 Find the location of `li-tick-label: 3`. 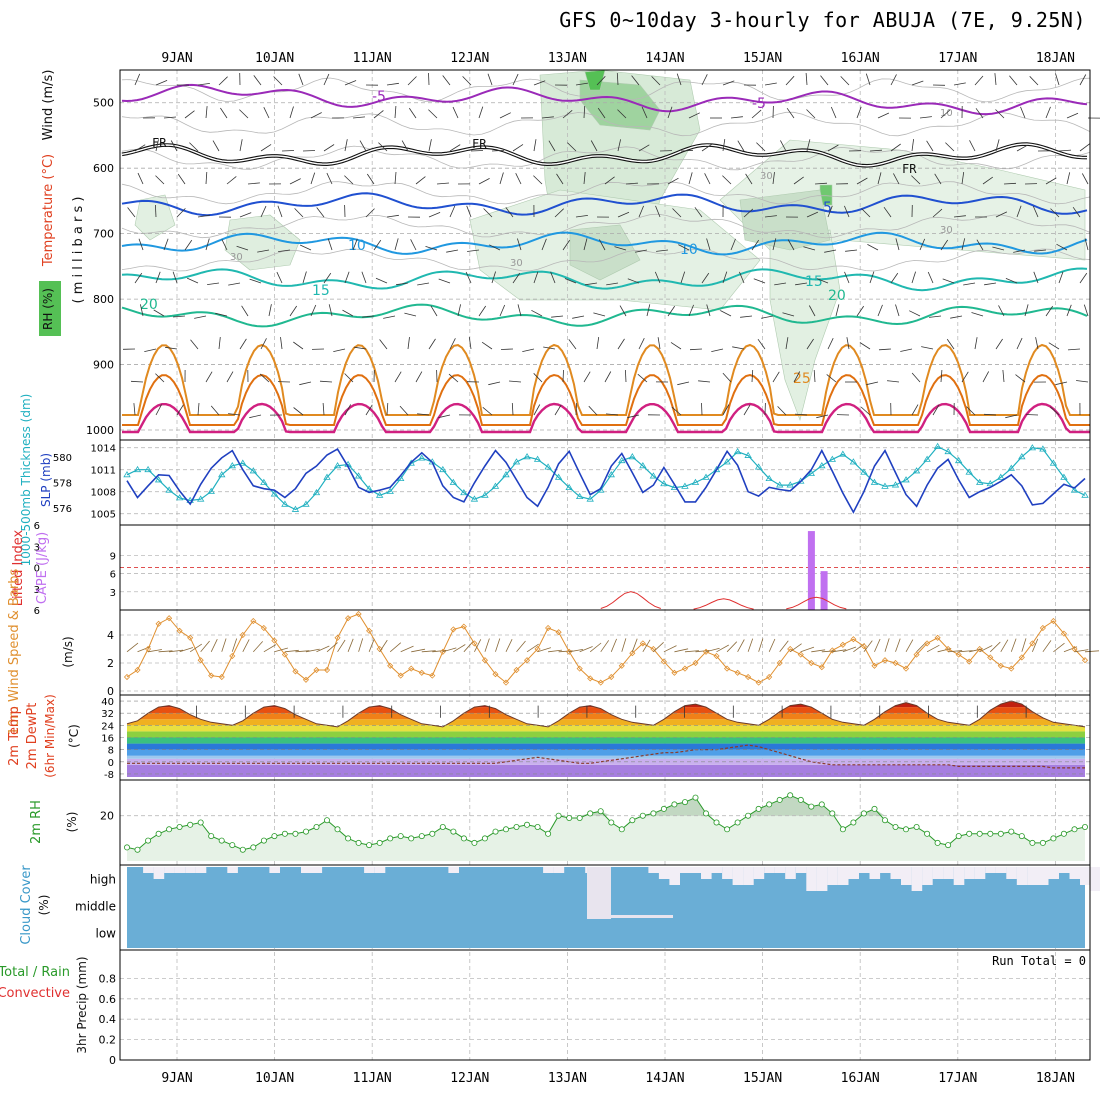

li-tick-label: 3 is located at coordinates (37, 547).